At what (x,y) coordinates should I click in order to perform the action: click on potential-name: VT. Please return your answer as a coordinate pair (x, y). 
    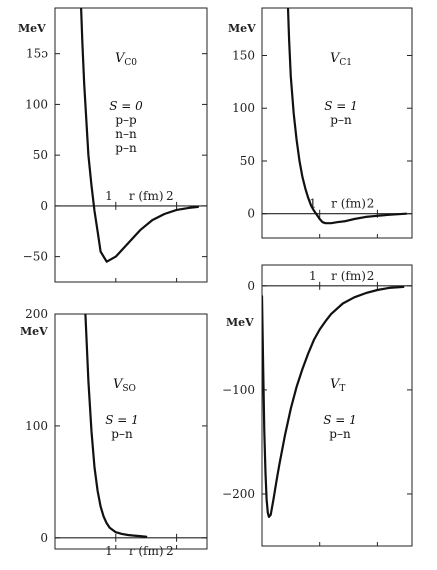
    Looking at the image, I should click on (337, 385).